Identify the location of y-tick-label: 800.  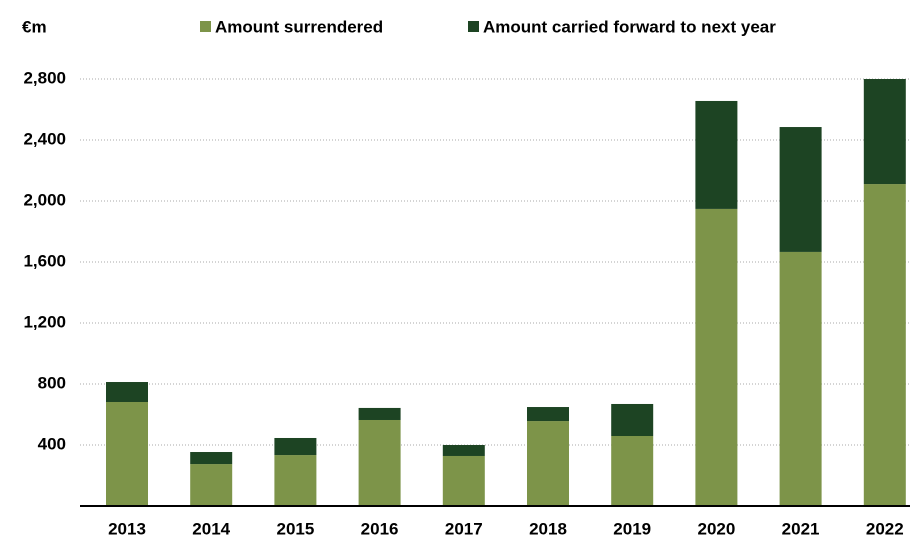
(52, 382).